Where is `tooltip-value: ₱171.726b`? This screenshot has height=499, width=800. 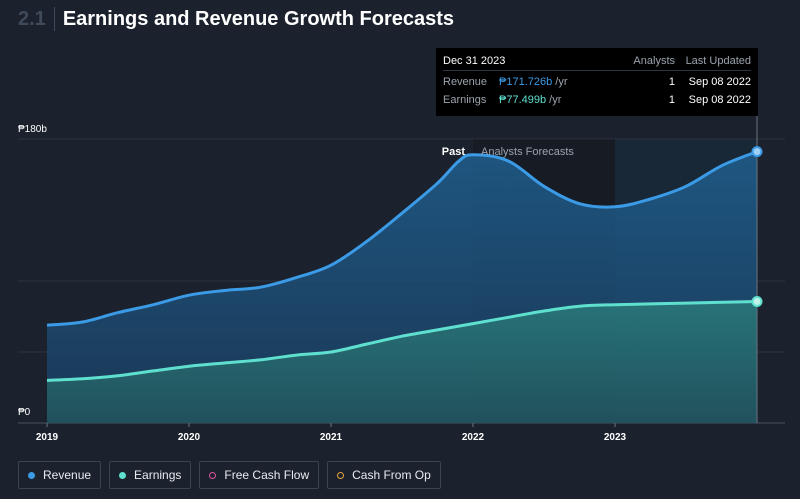 tooltip-value: ₱171.726b is located at coordinates (526, 82).